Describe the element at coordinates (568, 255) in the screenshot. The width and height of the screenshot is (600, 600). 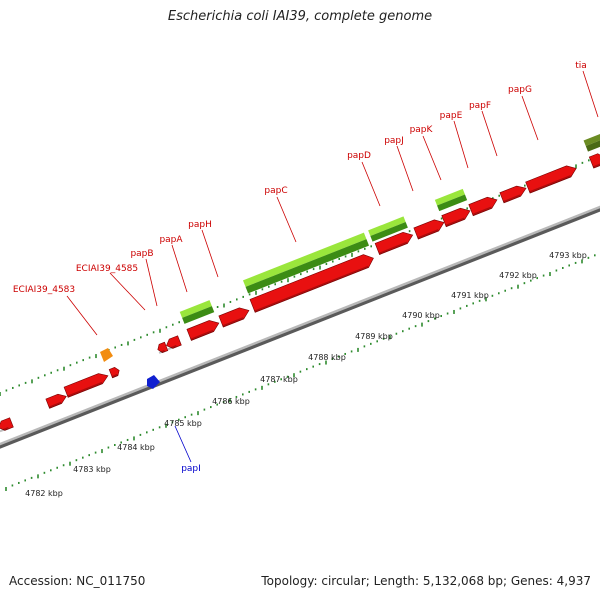
I see `kbp-label: 4793 kbp` at that location.